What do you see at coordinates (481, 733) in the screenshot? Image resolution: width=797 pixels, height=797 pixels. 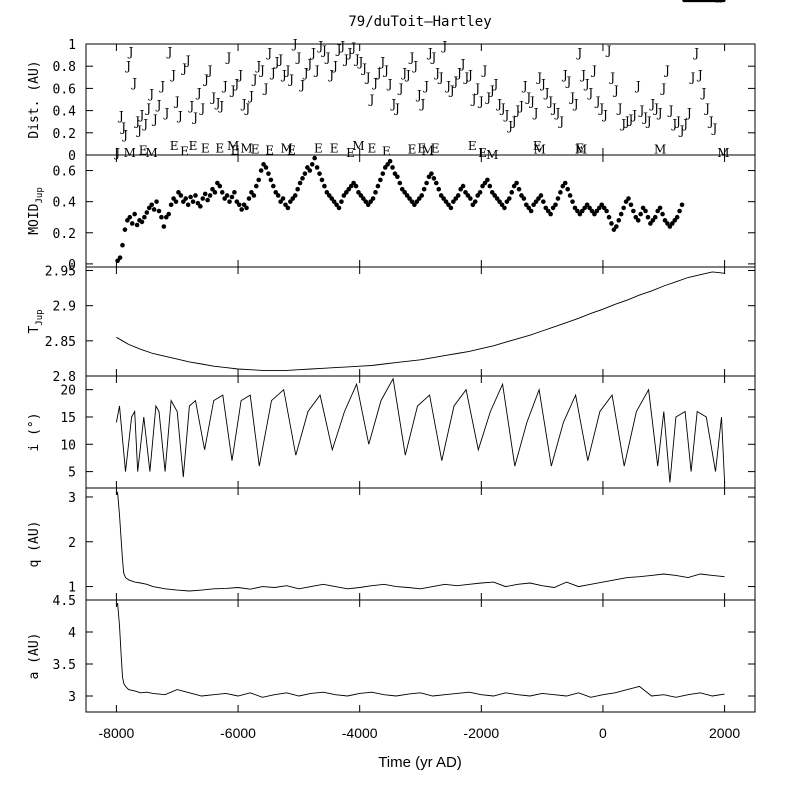 I see `x-tick-label: -2000` at bounding box center [481, 733].